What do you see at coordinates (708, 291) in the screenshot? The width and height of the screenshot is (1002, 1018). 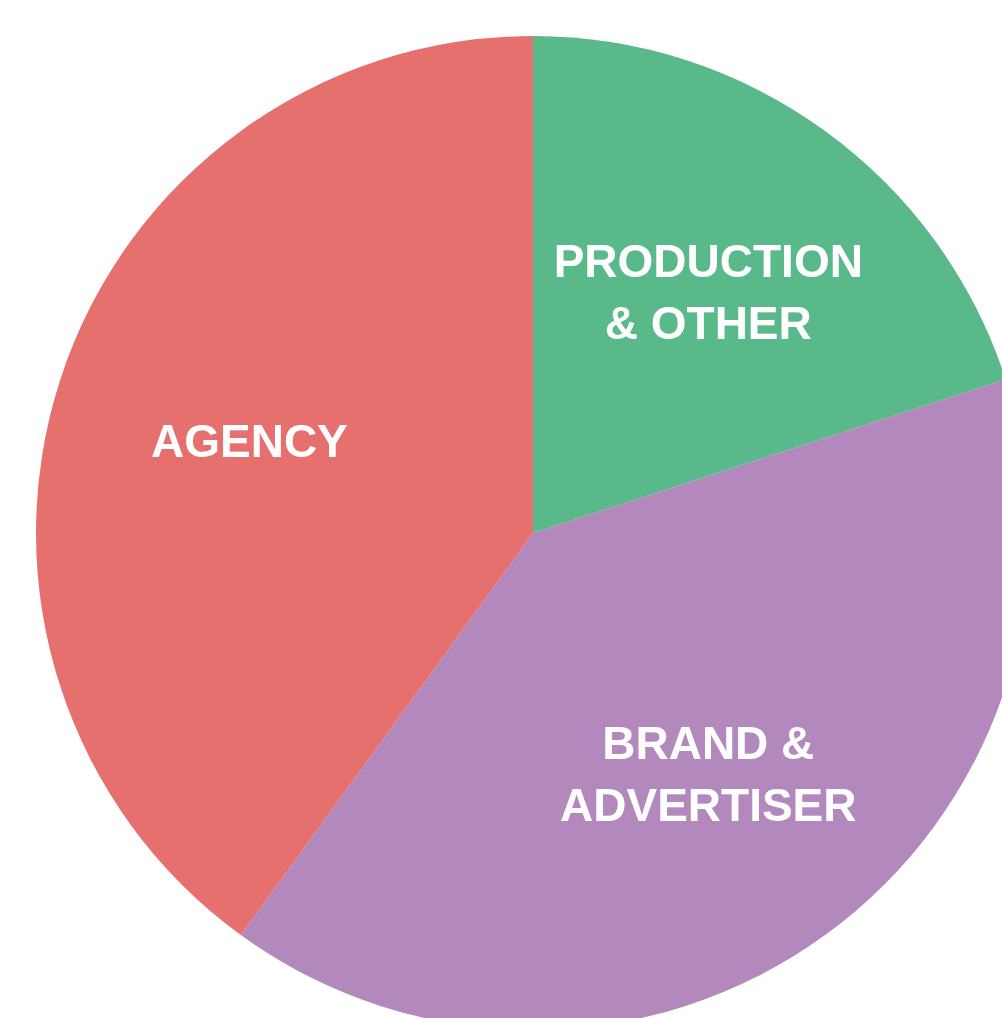 I see `slice-label: PRODUCTION & OTHER` at bounding box center [708, 291].